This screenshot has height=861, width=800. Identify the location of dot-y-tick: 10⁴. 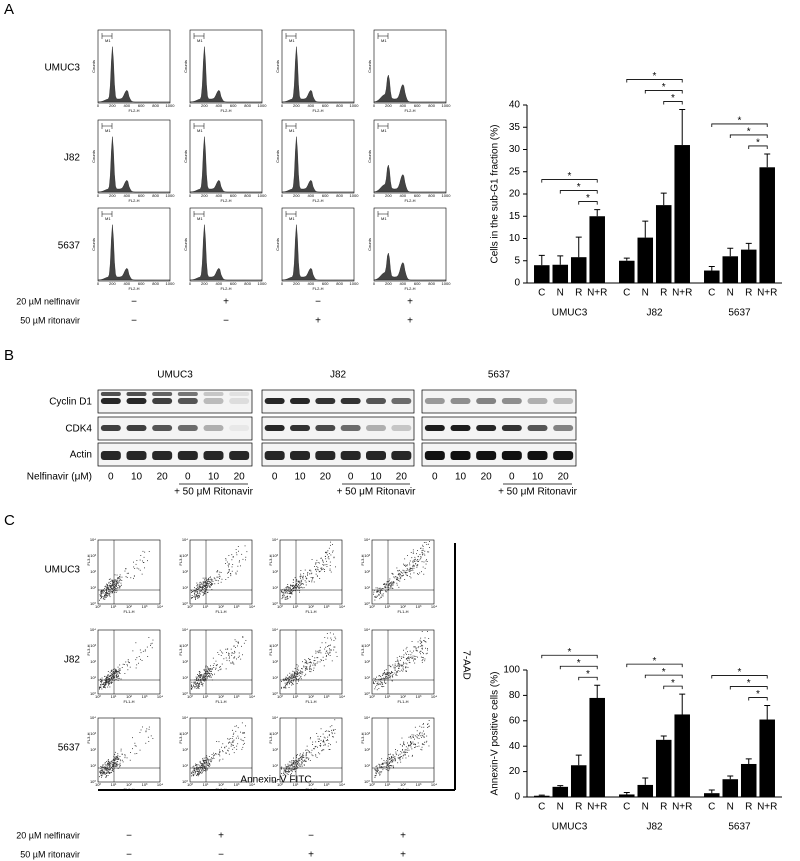
(93, 539).